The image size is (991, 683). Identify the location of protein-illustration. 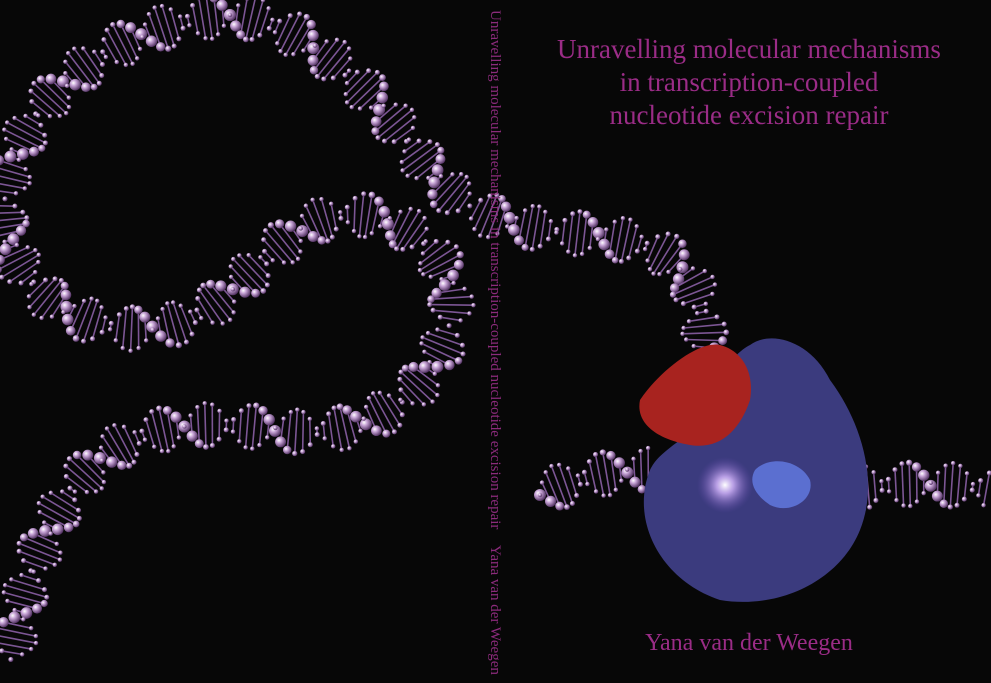
(754, 470).